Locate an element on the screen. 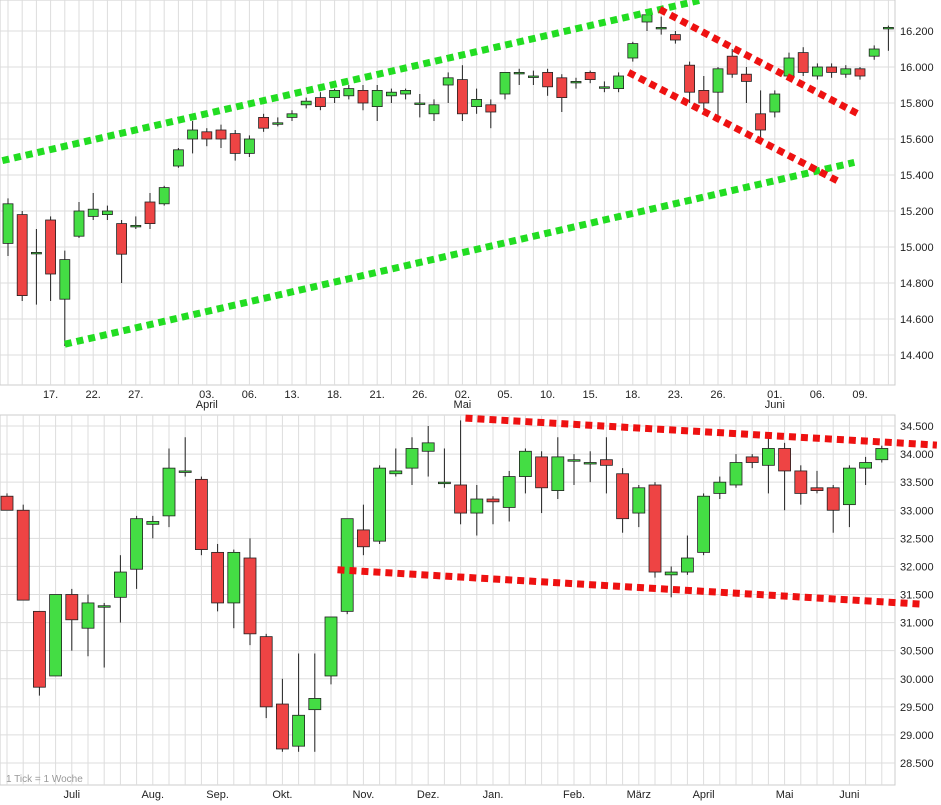 Image resolution: width=941 pixels, height=805 pixels. y-tick-label: 15.800 is located at coordinates (917, 104).